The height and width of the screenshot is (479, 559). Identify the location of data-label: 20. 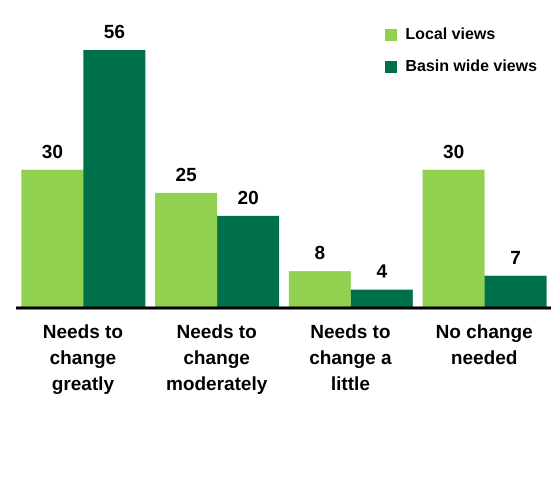
(248, 198).